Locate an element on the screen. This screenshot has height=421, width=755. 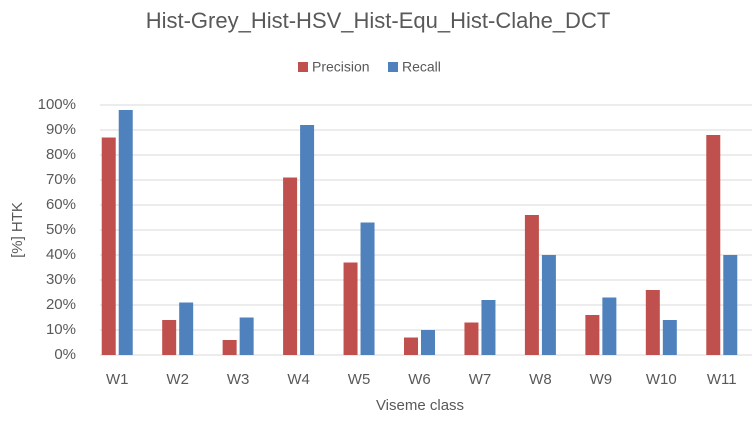
x-tick-label: W3 is located at coordinates (238, 379).